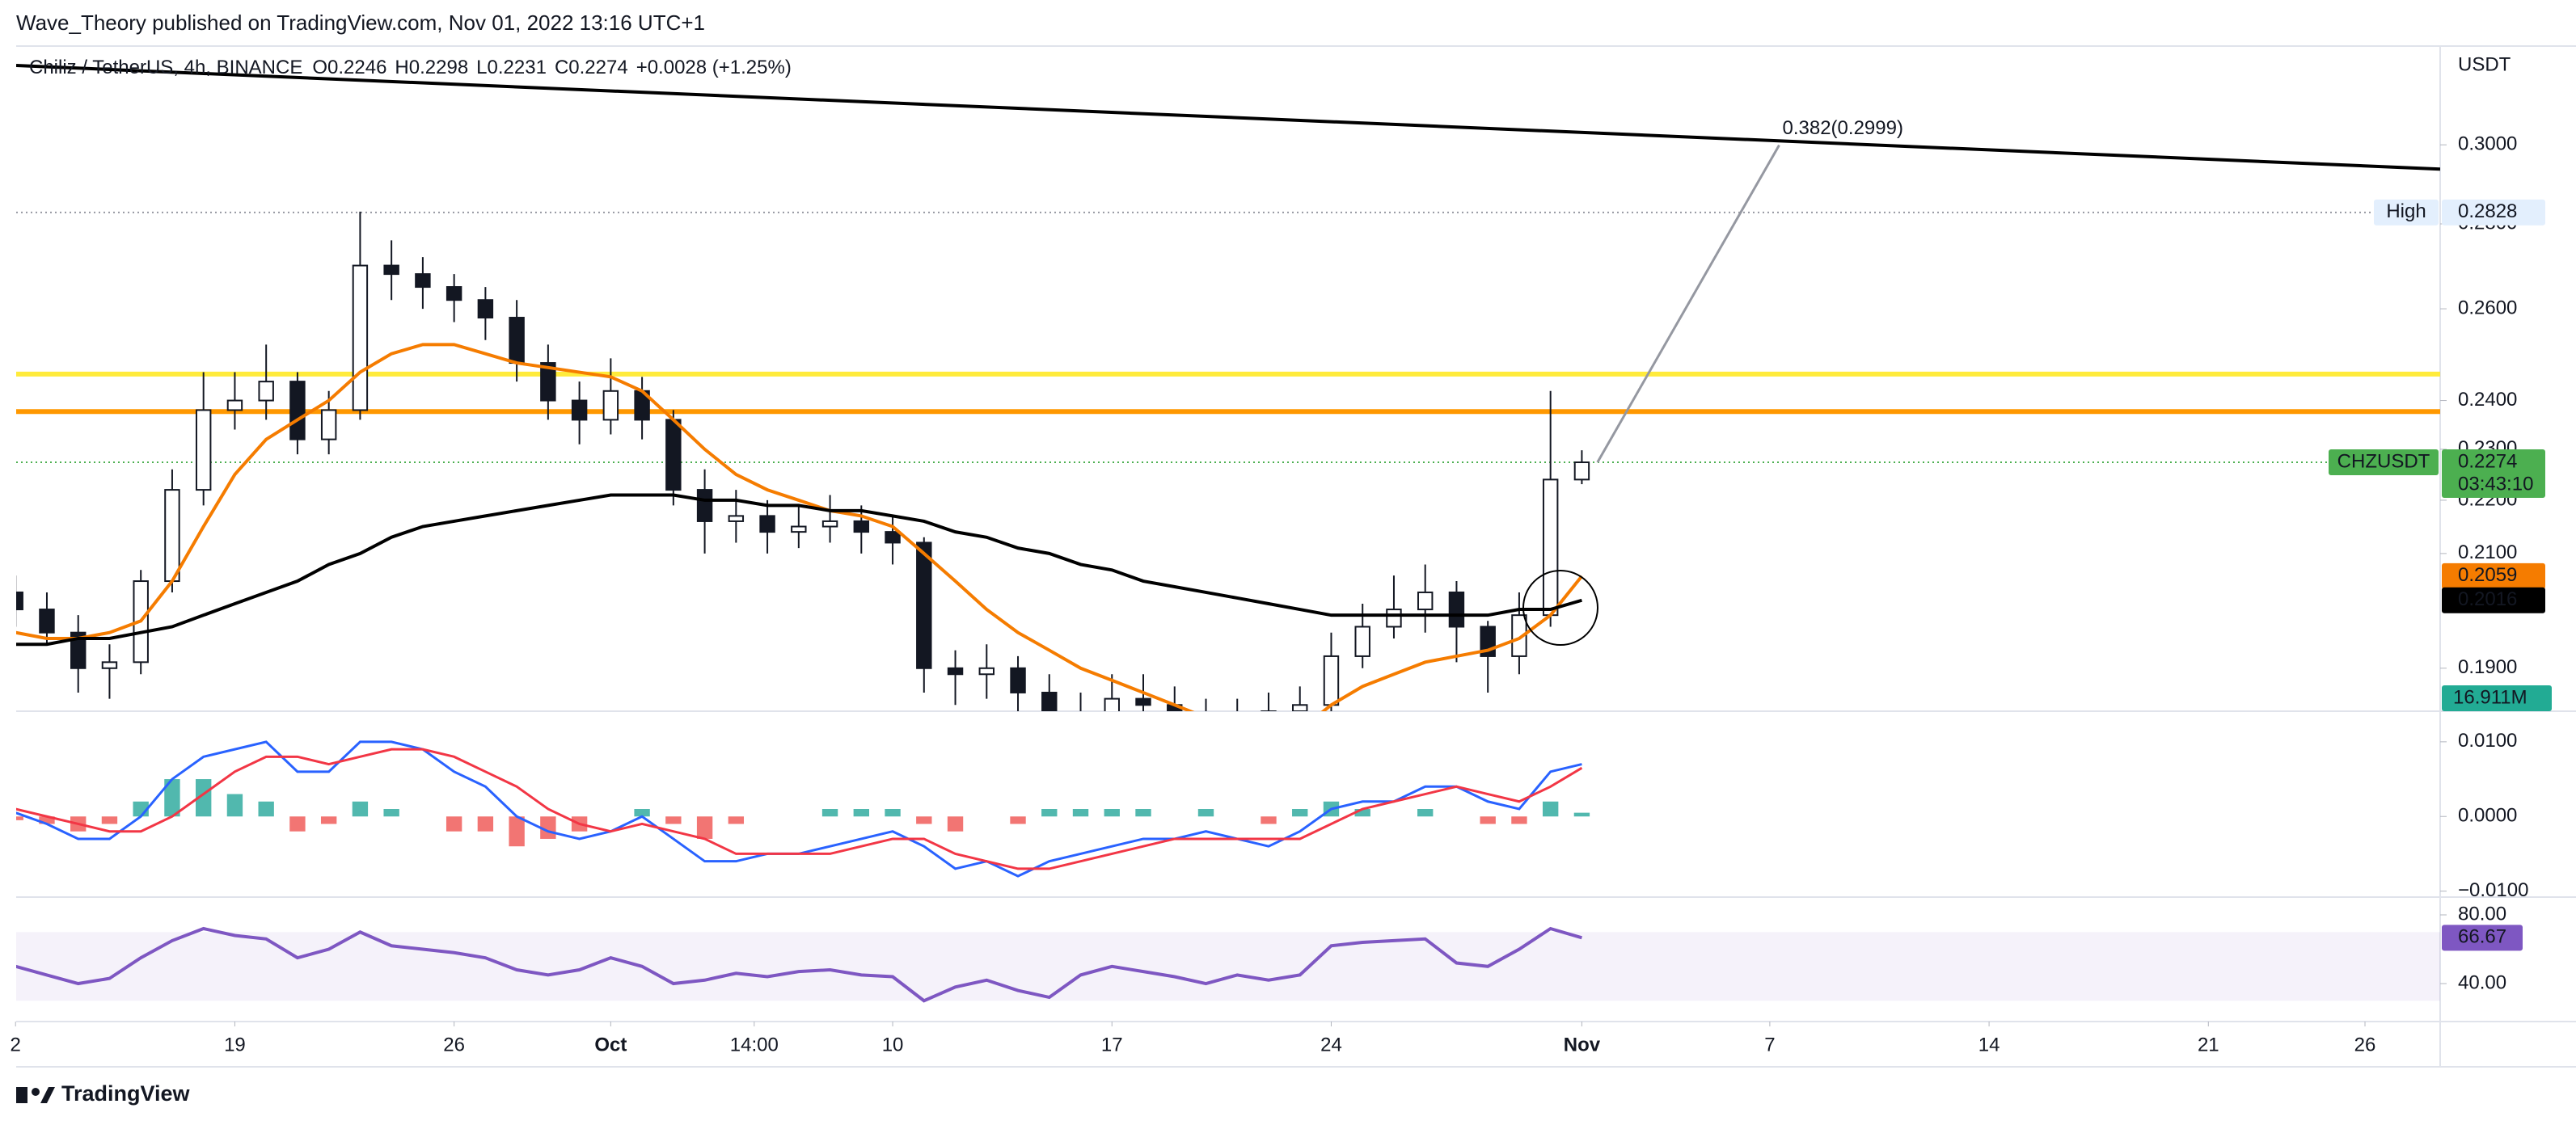  Describe the element at coordinates (2487, 461) in the screenshot. I see `price-tag-value: 0.2274` at that location.